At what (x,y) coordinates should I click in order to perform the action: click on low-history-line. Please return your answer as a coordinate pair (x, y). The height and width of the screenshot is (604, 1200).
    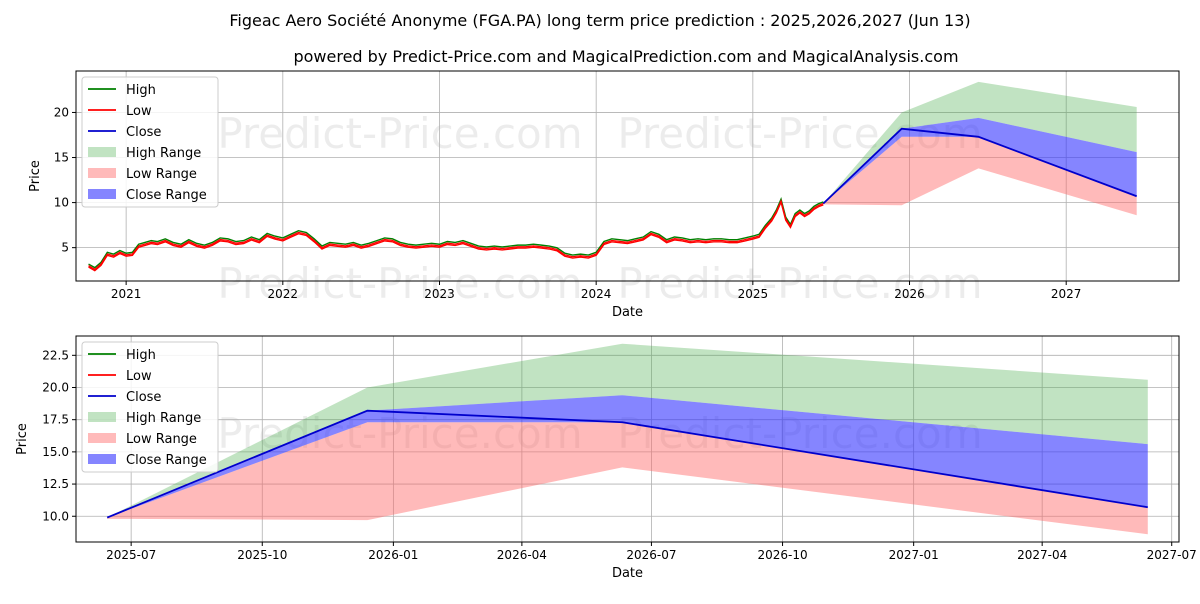
    Looking at the image, I should click on (456, 235).